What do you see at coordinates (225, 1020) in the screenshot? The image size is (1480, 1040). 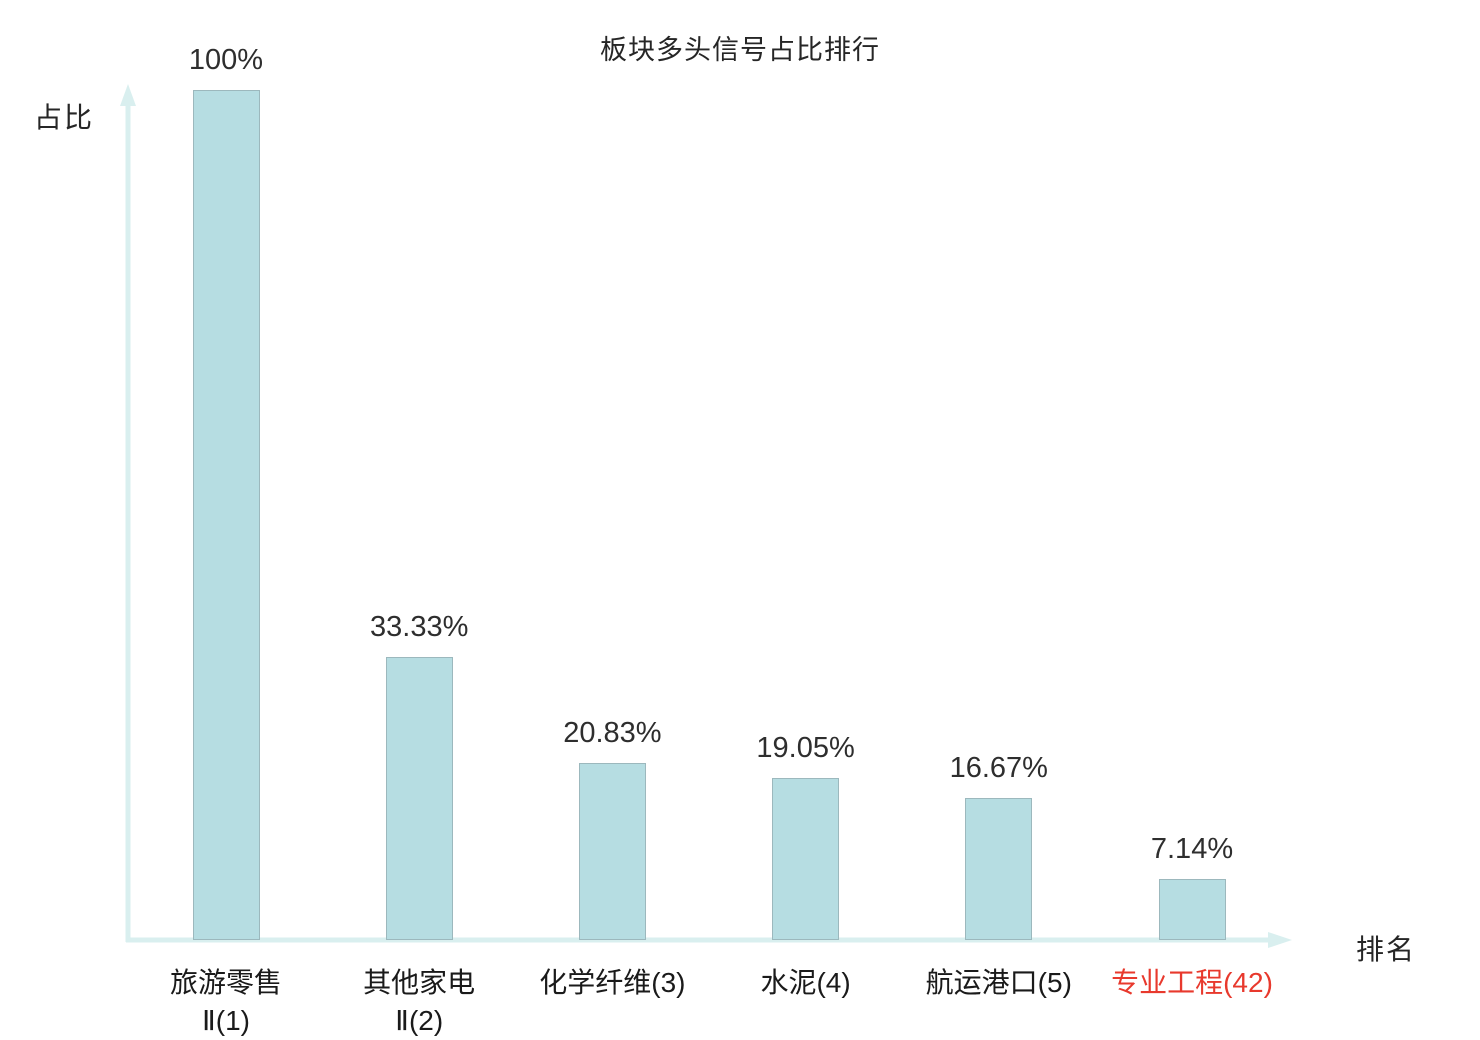 I see `bar-category-label-line: Ⅱ(1)` at bounding box center [225, 1020].